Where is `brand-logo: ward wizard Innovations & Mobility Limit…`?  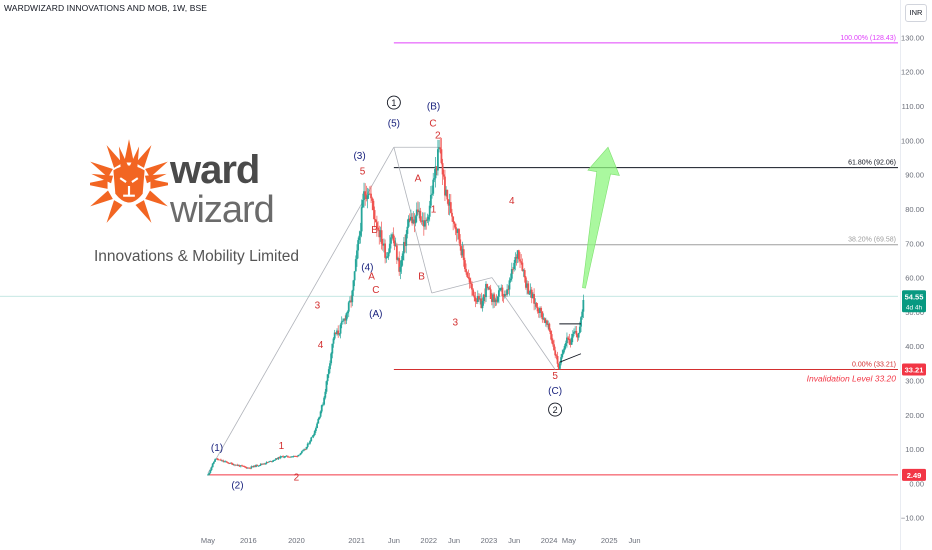
brand-logo: ward wizard Innovations & Mobility Limit… is located at coordinates (194, 208).